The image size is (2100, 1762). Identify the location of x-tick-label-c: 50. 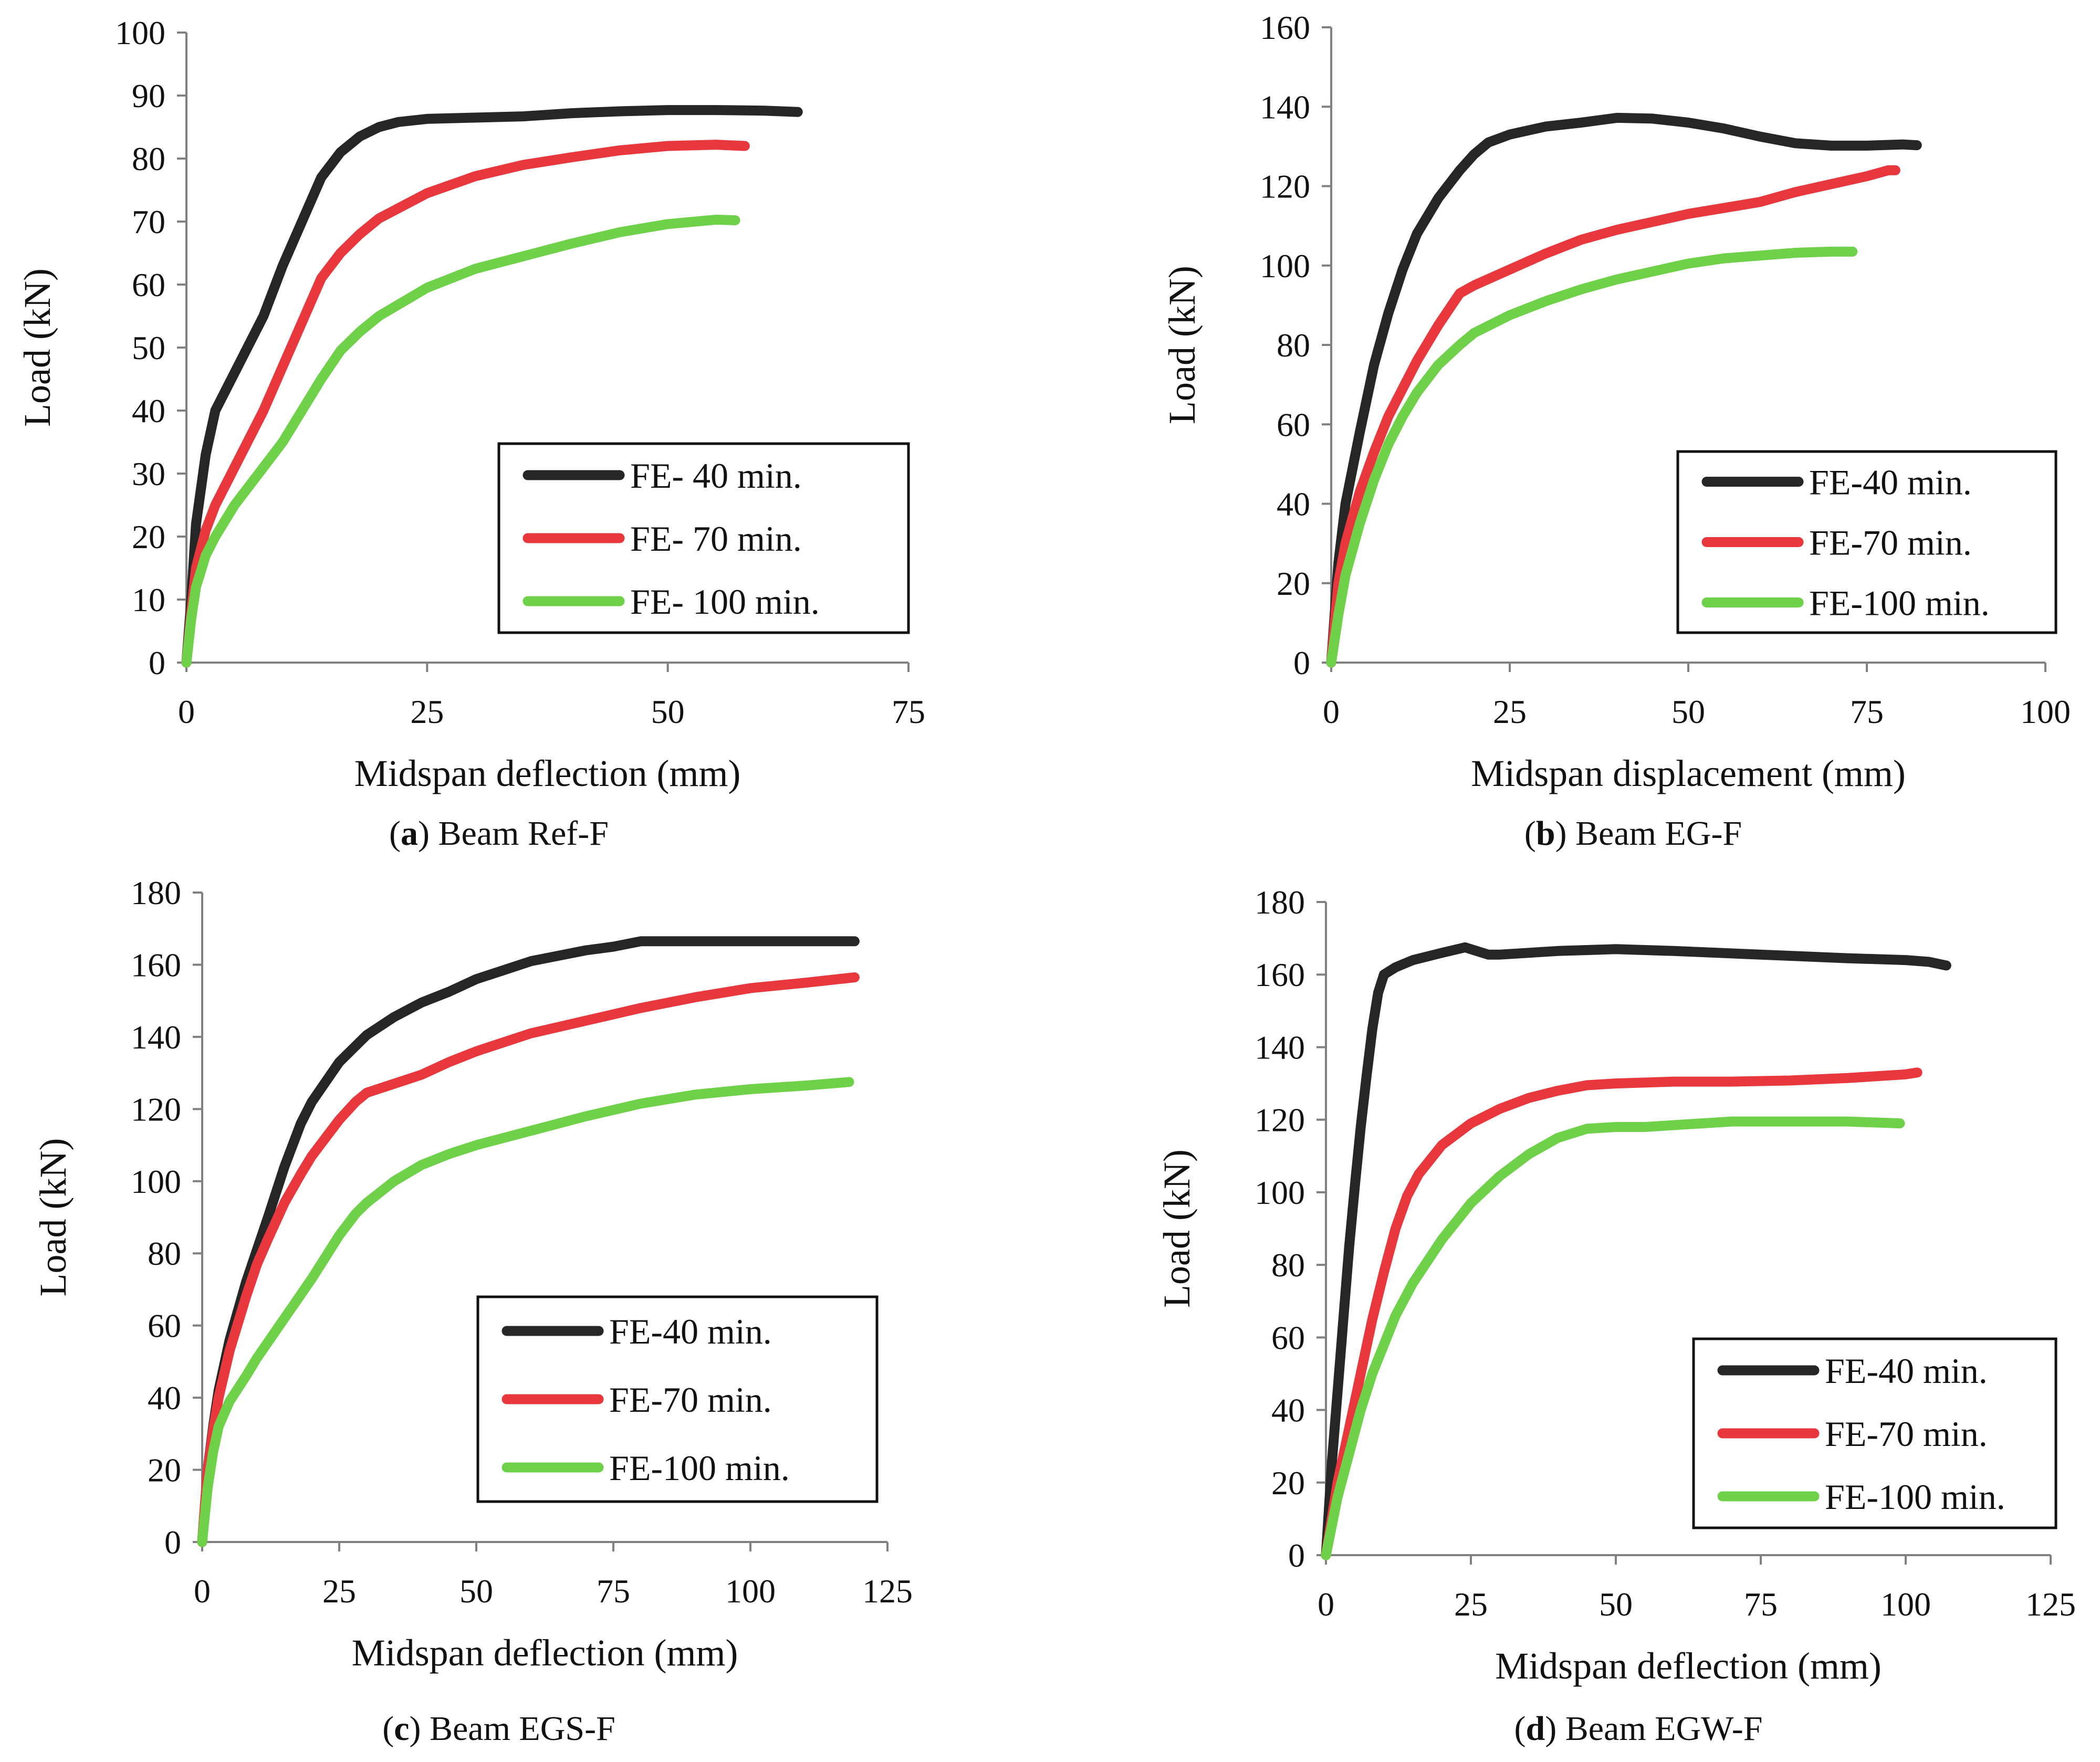
(476, 1591).